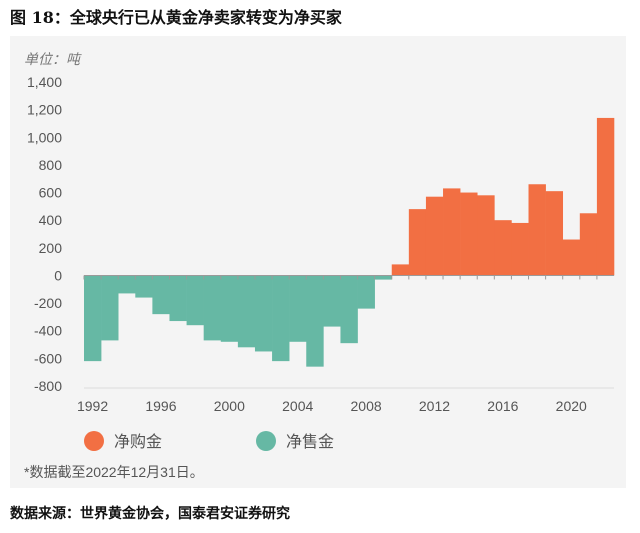 The width and height of the screenshot is (640, 533). What do you see at coordinates (51, 165) in the screenshot?
I see `y-tick-label: 800` at bounding box center [51, 165].